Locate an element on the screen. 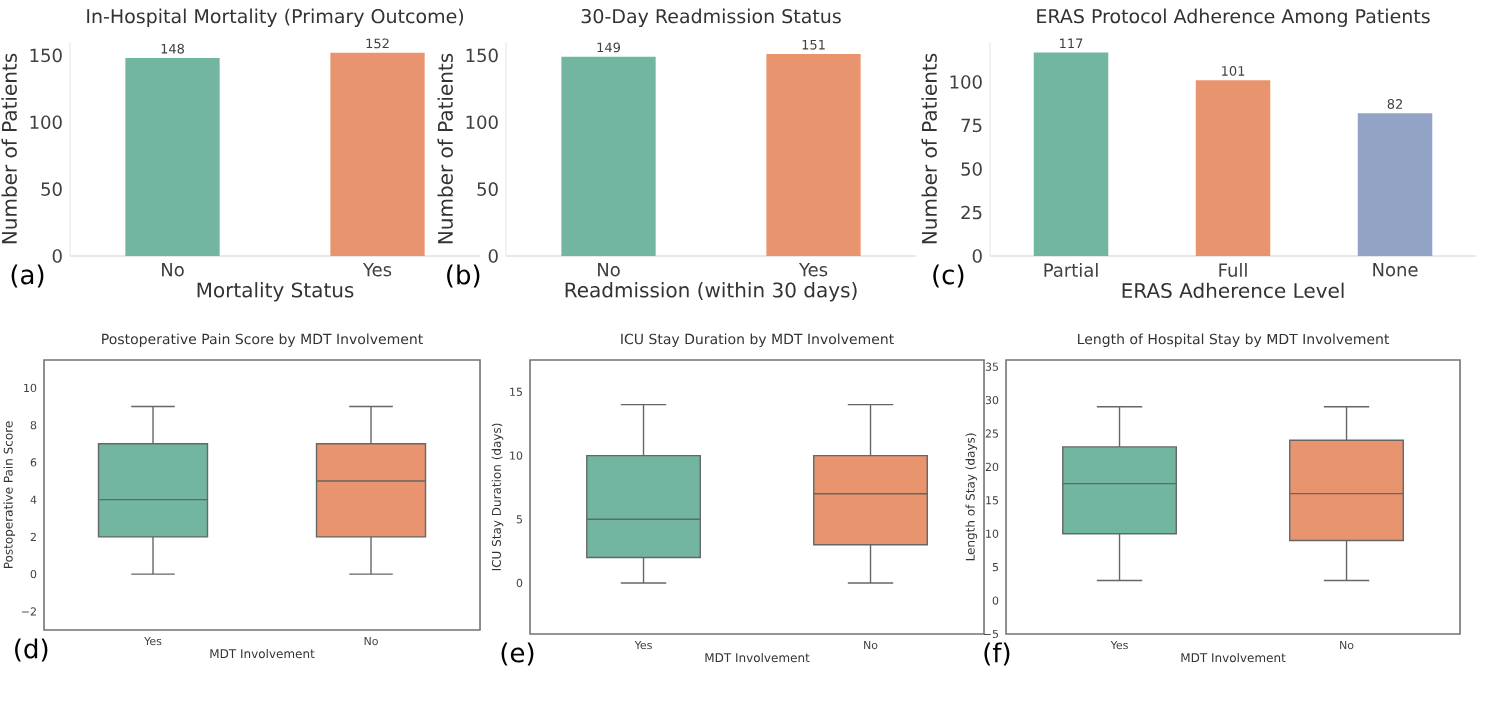 This screenshot has height=708, width=1500. chart-title: ERAS Protocol Adherence Among Patients is located at coordinates (1233, 17).